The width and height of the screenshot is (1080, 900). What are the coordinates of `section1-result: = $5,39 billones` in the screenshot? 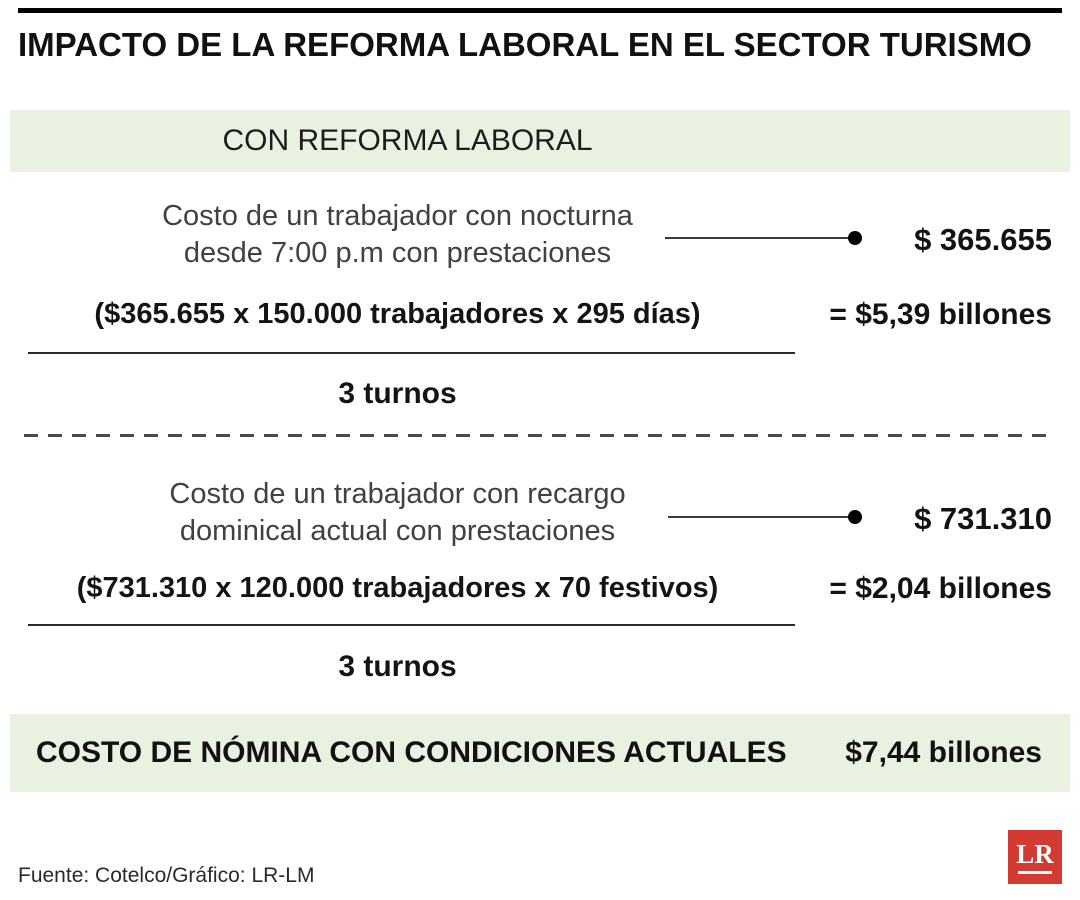 It's located at (940, 314).